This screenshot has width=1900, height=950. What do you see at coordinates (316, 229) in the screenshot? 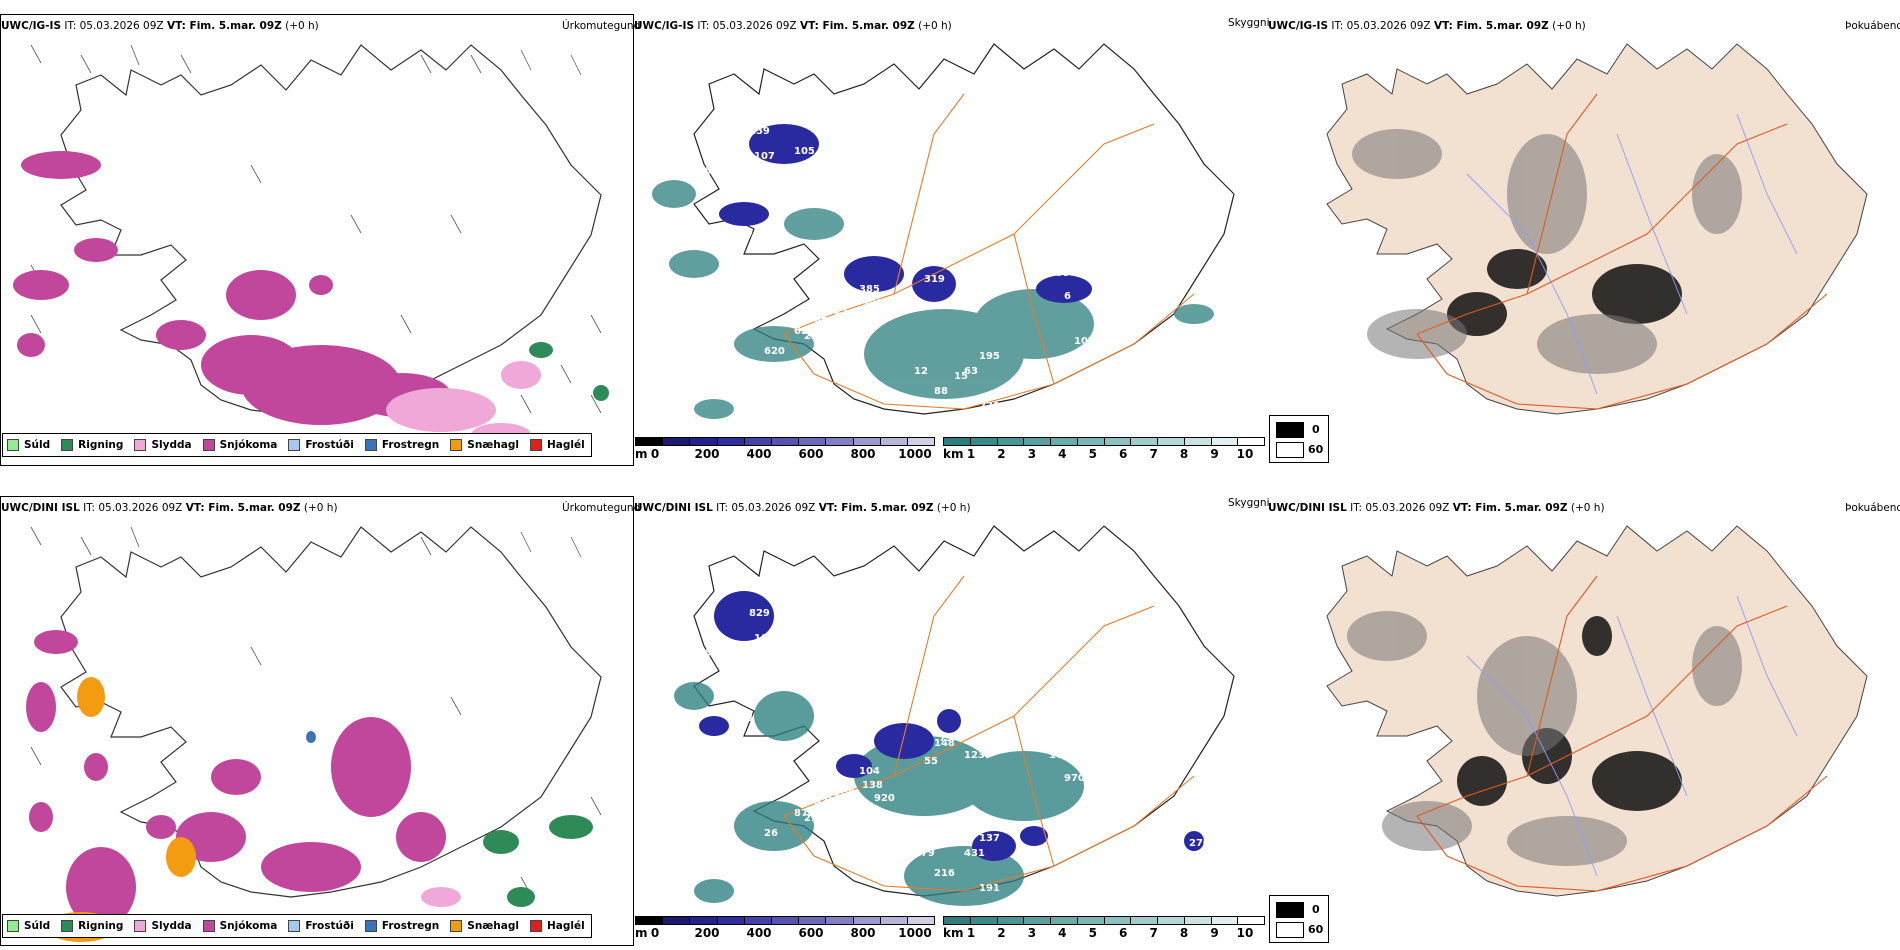
I see `wind-barbs` at bounding box center [316, 229].